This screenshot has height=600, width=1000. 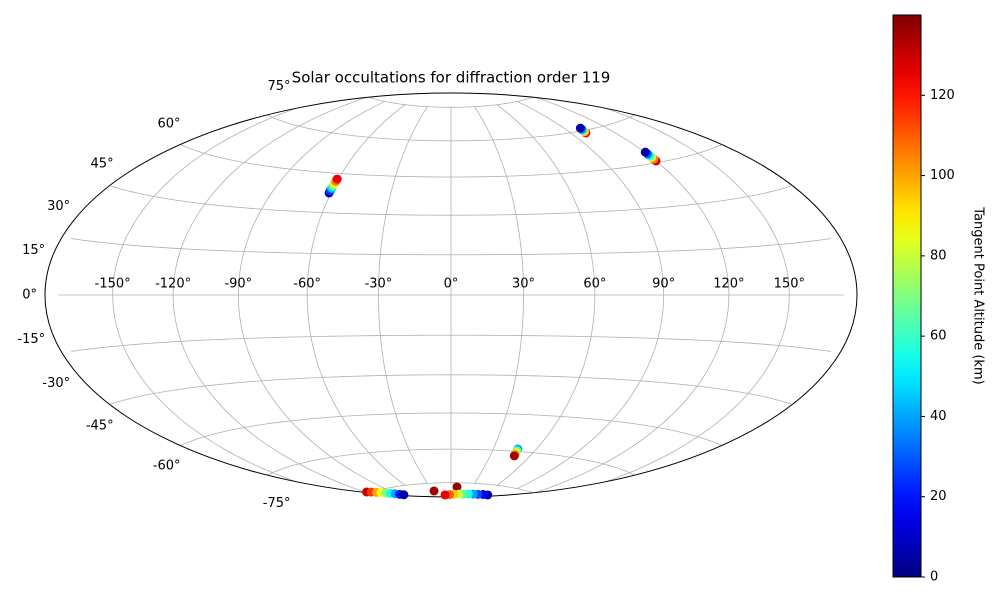 What do you see at coordinates (168, 123) in the screenshot?
I see `y-tick-label: 60°` at bounding box center [168, 123].